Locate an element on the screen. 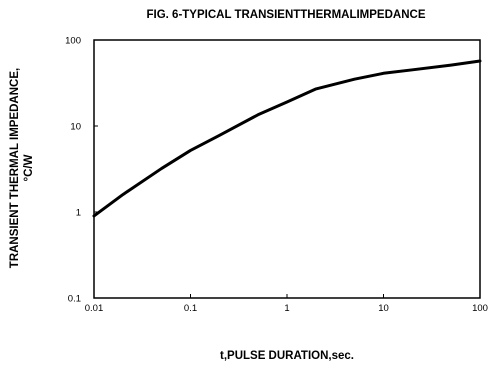 The image size is (496, 369). x-tick-label: 100 is located at coordinates (480, 308).